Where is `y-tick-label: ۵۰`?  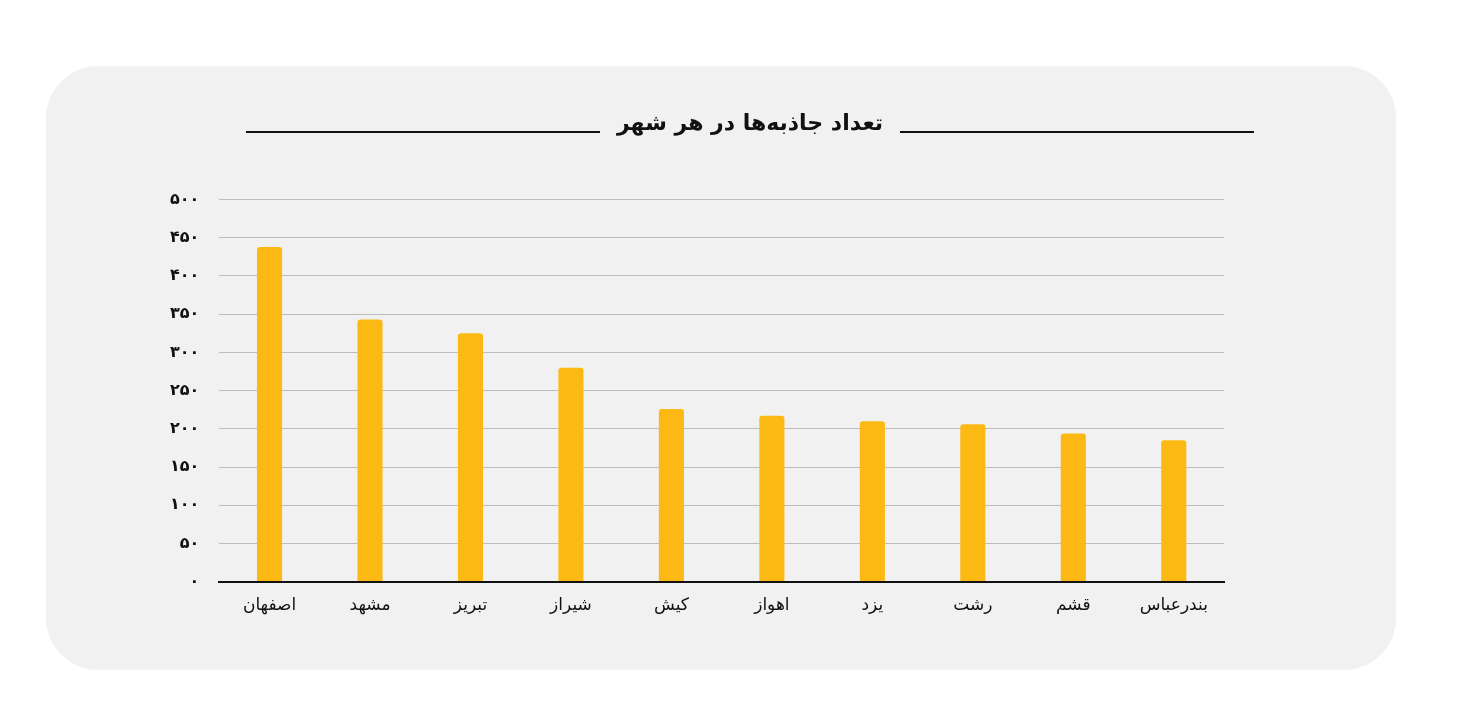 y-tick-label: ۵۰ is located at coordinates (189, 542).